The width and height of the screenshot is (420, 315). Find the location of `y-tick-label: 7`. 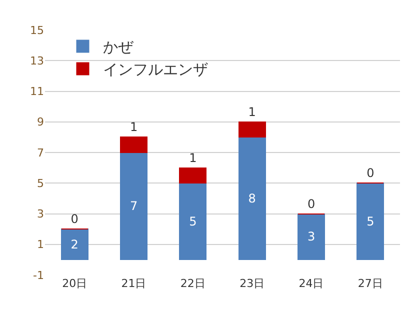

y-tick-label: 7 is located at coordinates (40, 153).